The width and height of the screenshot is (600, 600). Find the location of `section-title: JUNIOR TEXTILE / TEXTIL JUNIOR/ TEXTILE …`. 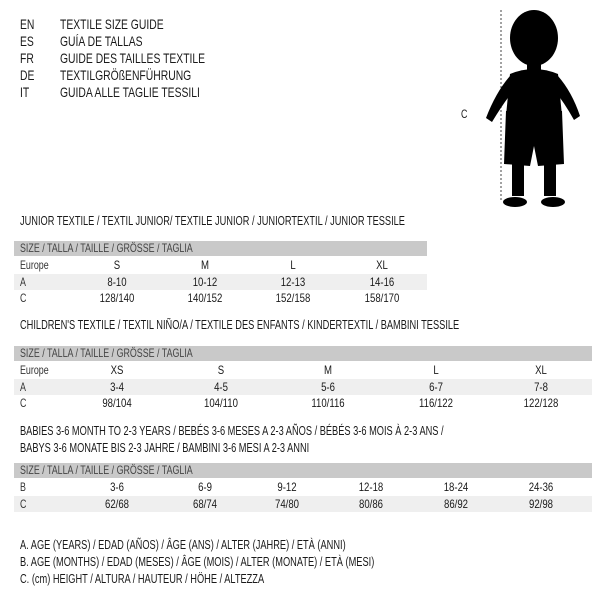

section-title: JUNIOR TEXTILE / TEXTIL JUNIOR/ TEXTILE … is located at coordinates (212, 221).